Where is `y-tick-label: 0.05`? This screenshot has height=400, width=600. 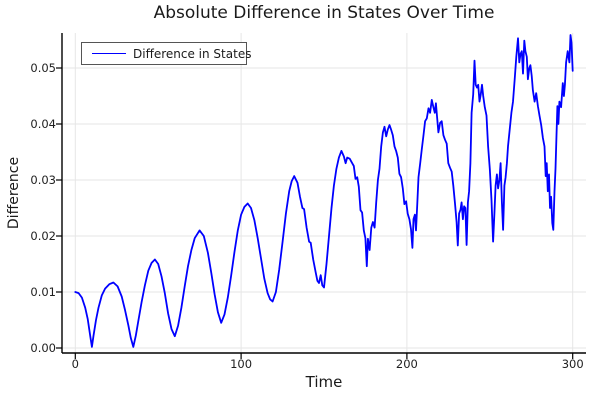
y-tick-label: 0.05 is located at coordinates (43, 68).